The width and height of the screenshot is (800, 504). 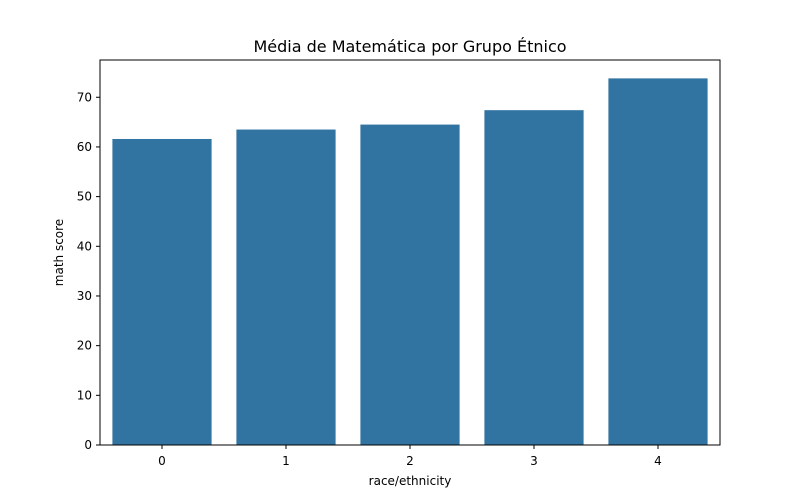 What do you see at coordinates (658, 461) in the screenshot?
I see `x-tick-label: 4` at bounding box center [658, 461].